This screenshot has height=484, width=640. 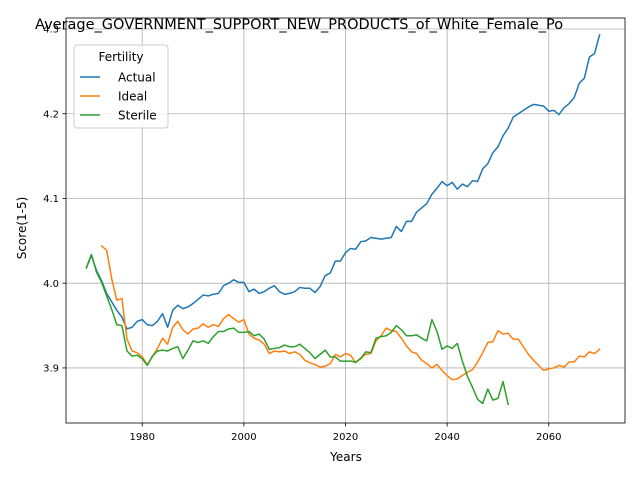 I want to click on x-tick-label: 2020, so click(x=345, y=437).